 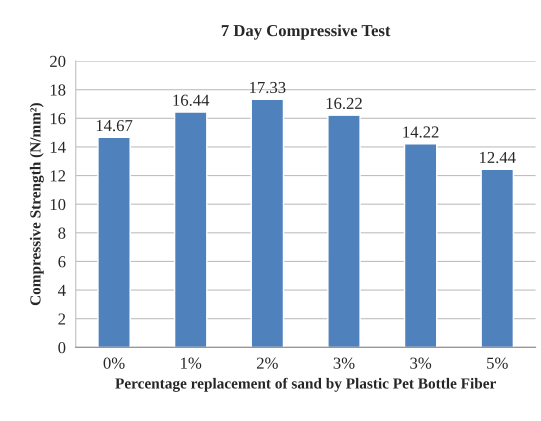 I want to click on y-tick-label: 6, so click(x=62, y=262).